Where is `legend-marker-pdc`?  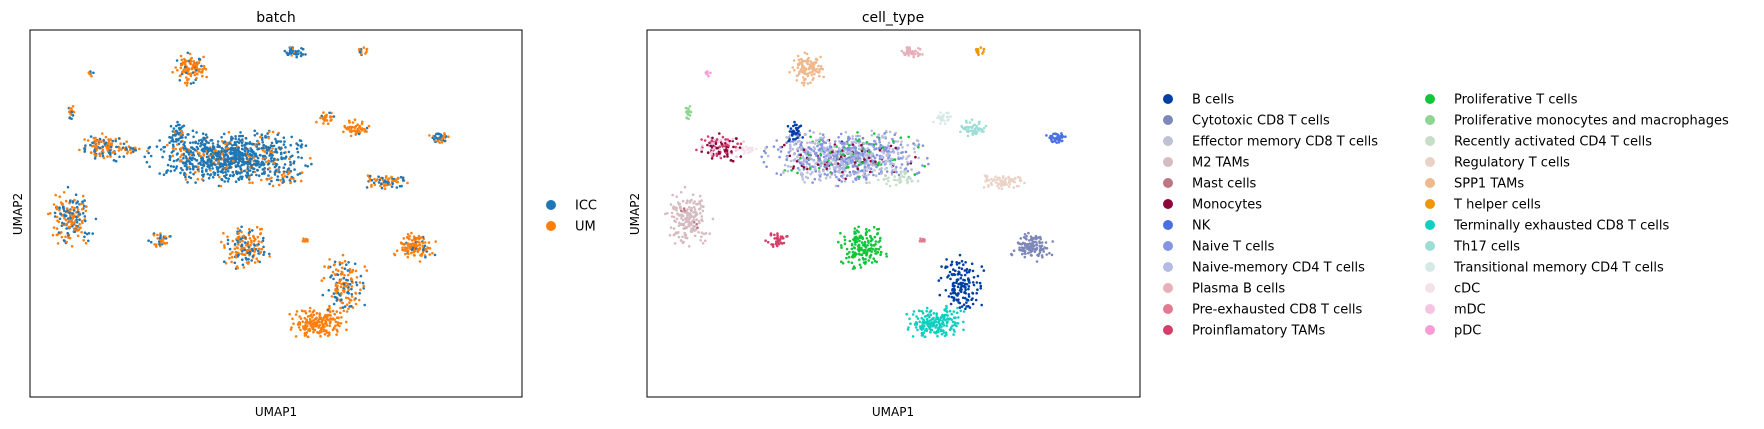 legend-marker-pdc is located at coordinates (1430, 330).